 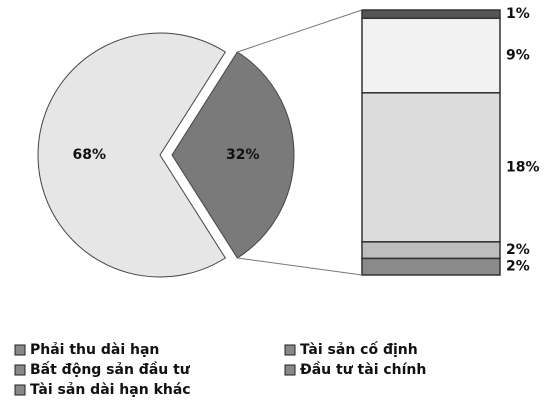 What do you see at coordinates (518, 14) in the screenshot?
I see `bar-label: 1%` at bounding box center [518, 14].